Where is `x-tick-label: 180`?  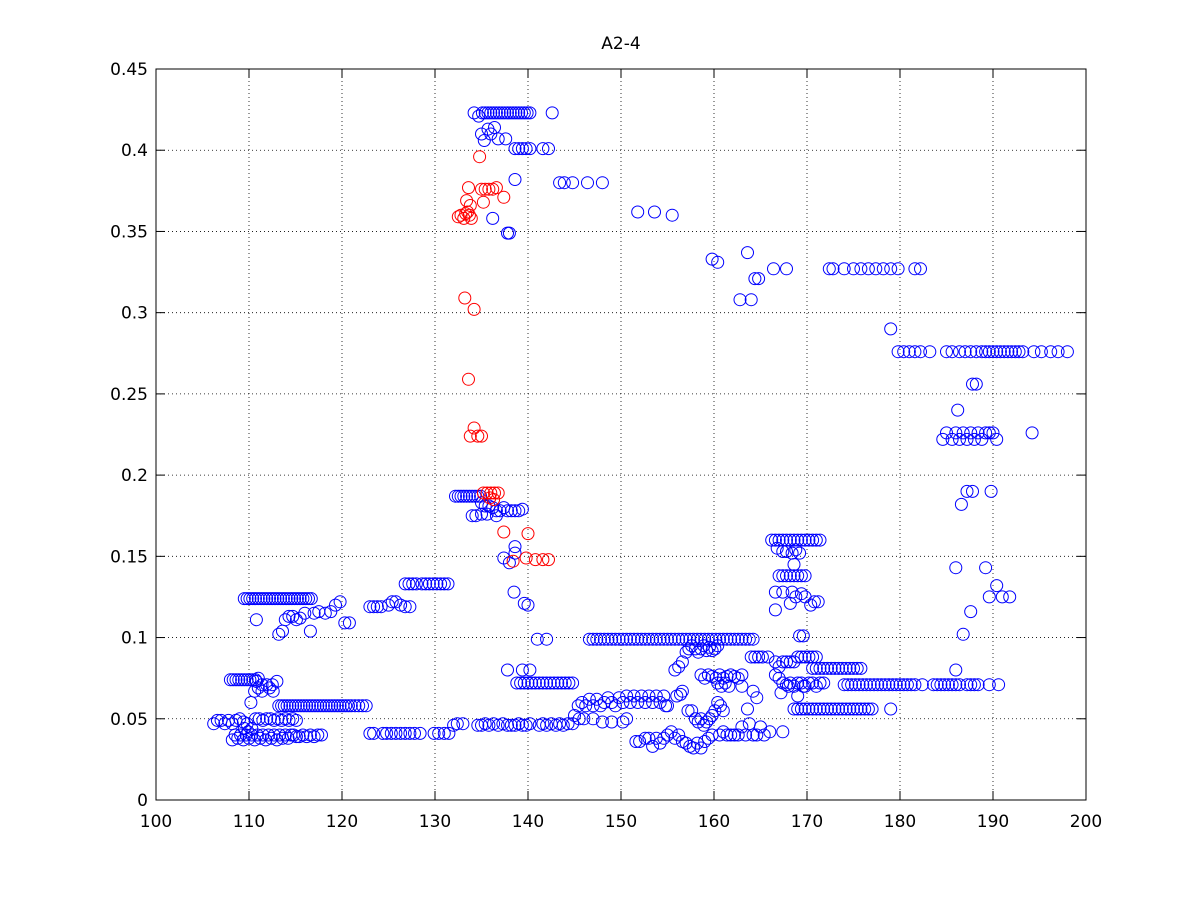
x-tick-label: 180 is located at coordinates (900, 822).